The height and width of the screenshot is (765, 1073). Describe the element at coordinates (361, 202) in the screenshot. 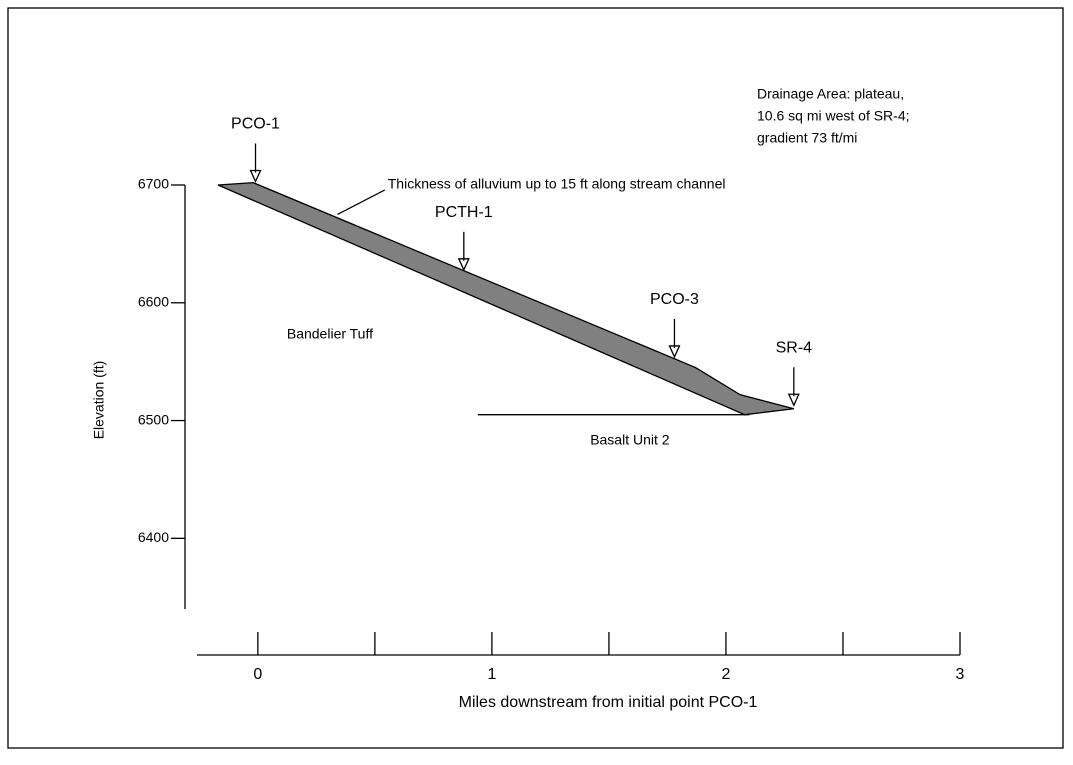

I see `annotation-pointer` at that location.